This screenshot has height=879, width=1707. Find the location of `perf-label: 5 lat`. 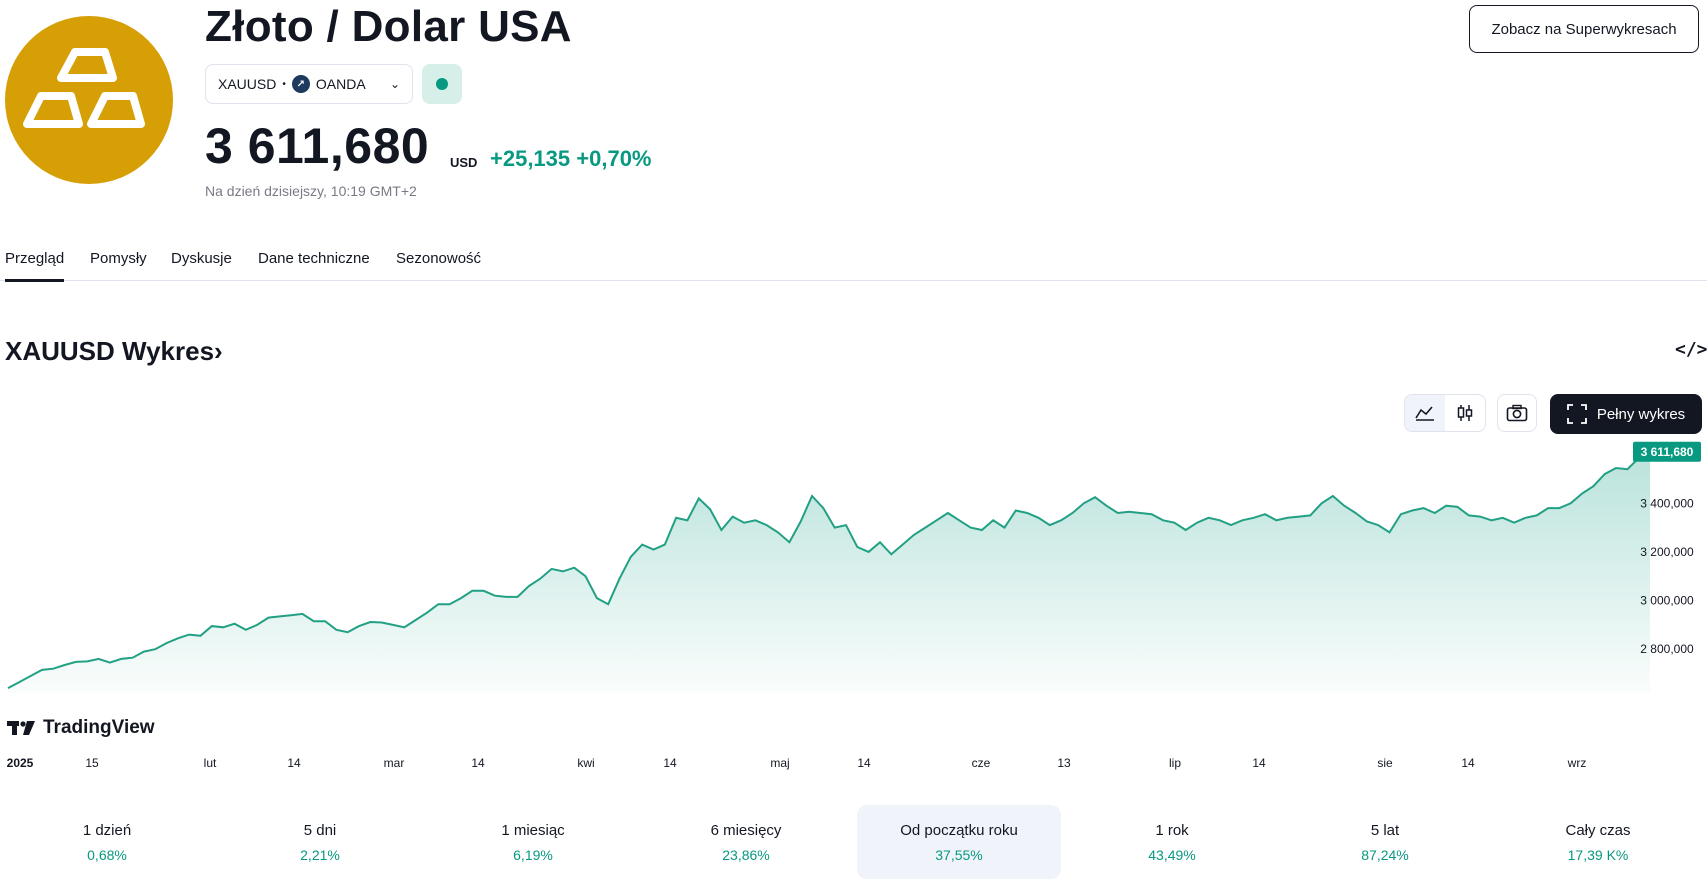

perf-label: 5 lat is located at coordinates (1385, 830).